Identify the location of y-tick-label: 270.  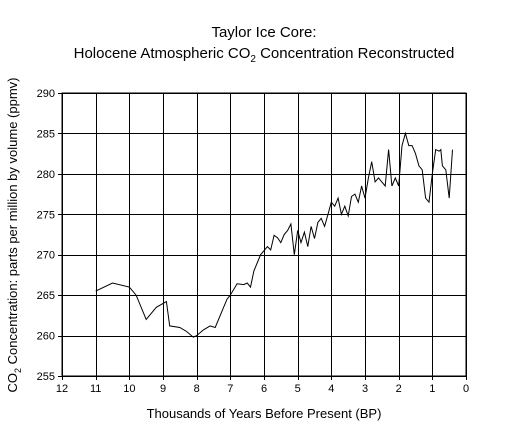
(46, 256).